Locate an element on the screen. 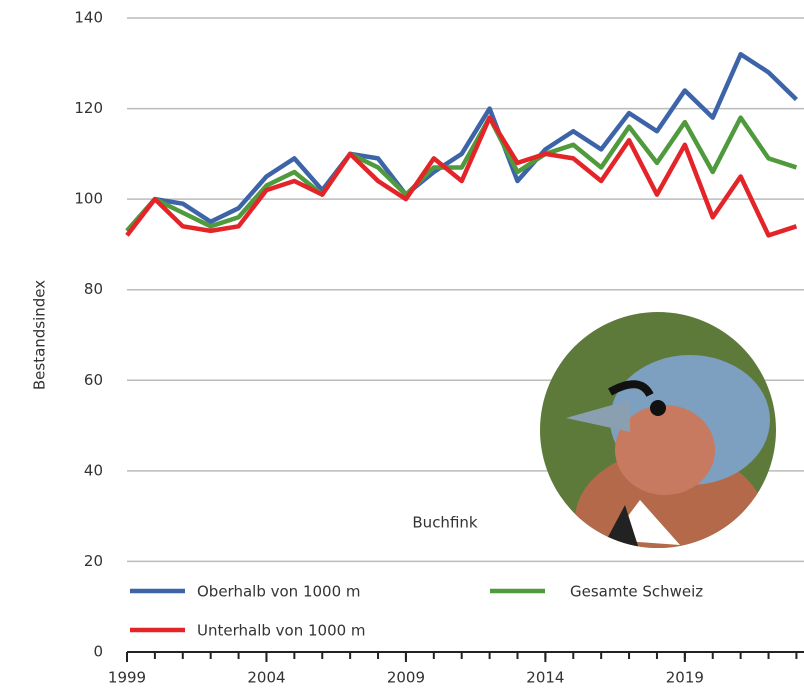 Image resolution: width=804 pixels, height=692 pixels. bird-photo is located at coordinates (658, 430).